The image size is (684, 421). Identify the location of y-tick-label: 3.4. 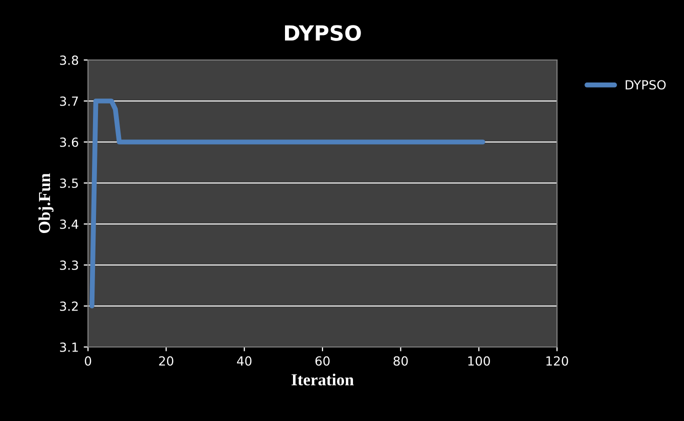
(69, 224).